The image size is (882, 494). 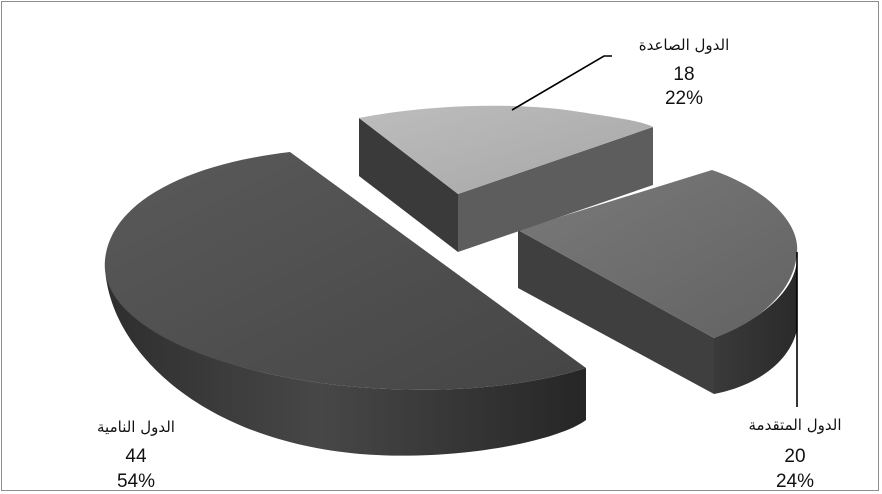 I want to click on label-advanced: الدول المتقدمة 20 24%, so click(x=795, y=454).